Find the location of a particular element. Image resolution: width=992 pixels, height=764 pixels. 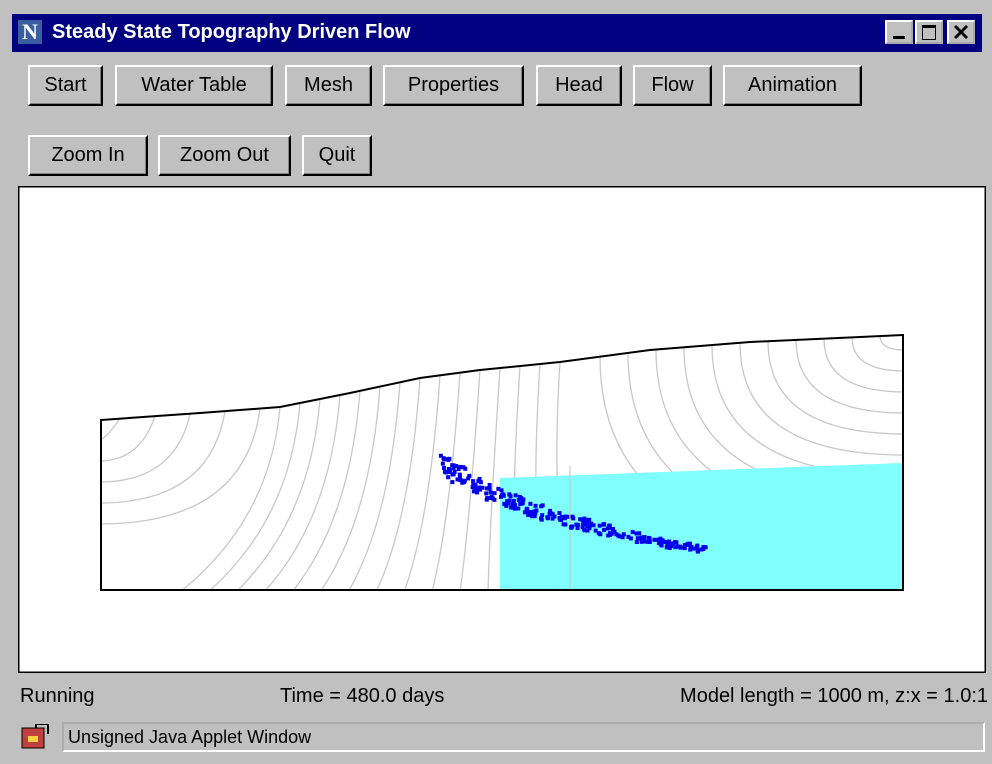

toolbar-button: Flow is located at coordinates (672, 85).